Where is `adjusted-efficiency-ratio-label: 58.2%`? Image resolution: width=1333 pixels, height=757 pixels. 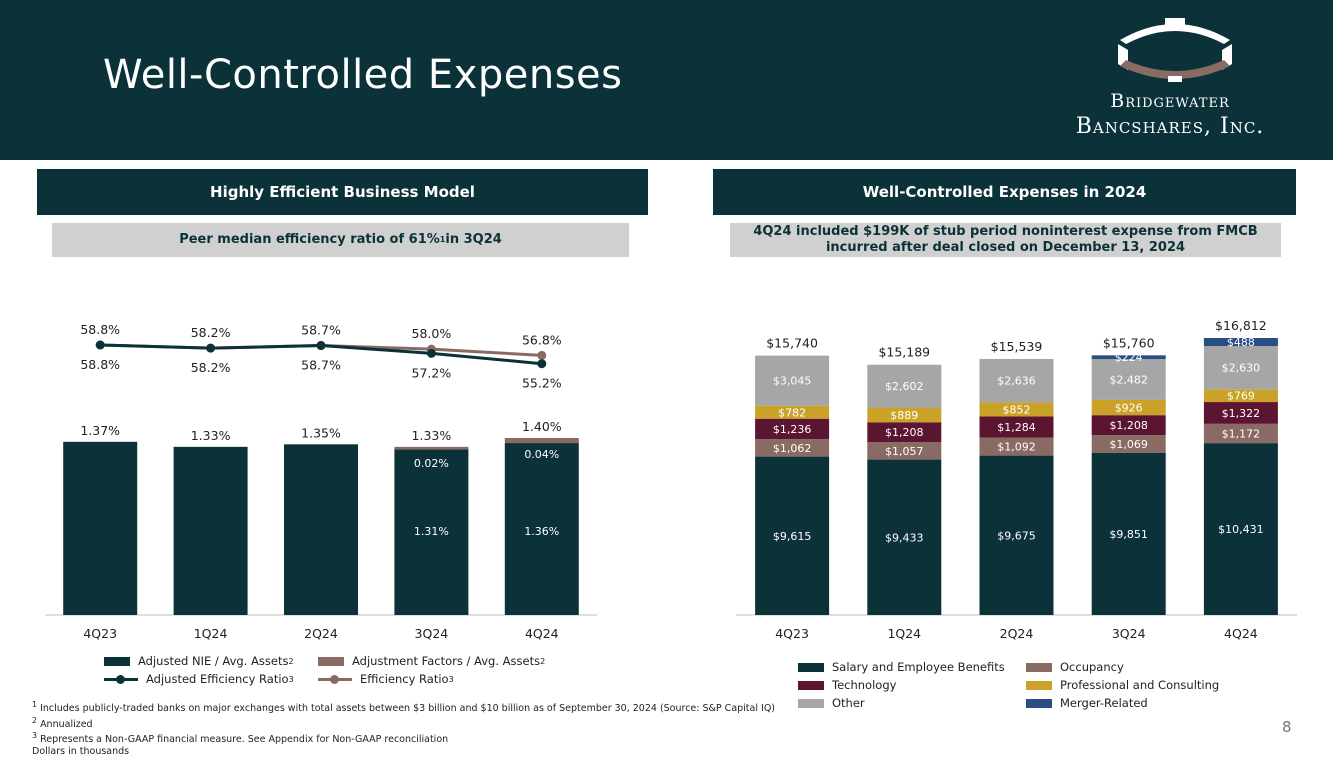
adjusted-efficiency-ratio-label: 58.2% is located at coordinates (211, 367).